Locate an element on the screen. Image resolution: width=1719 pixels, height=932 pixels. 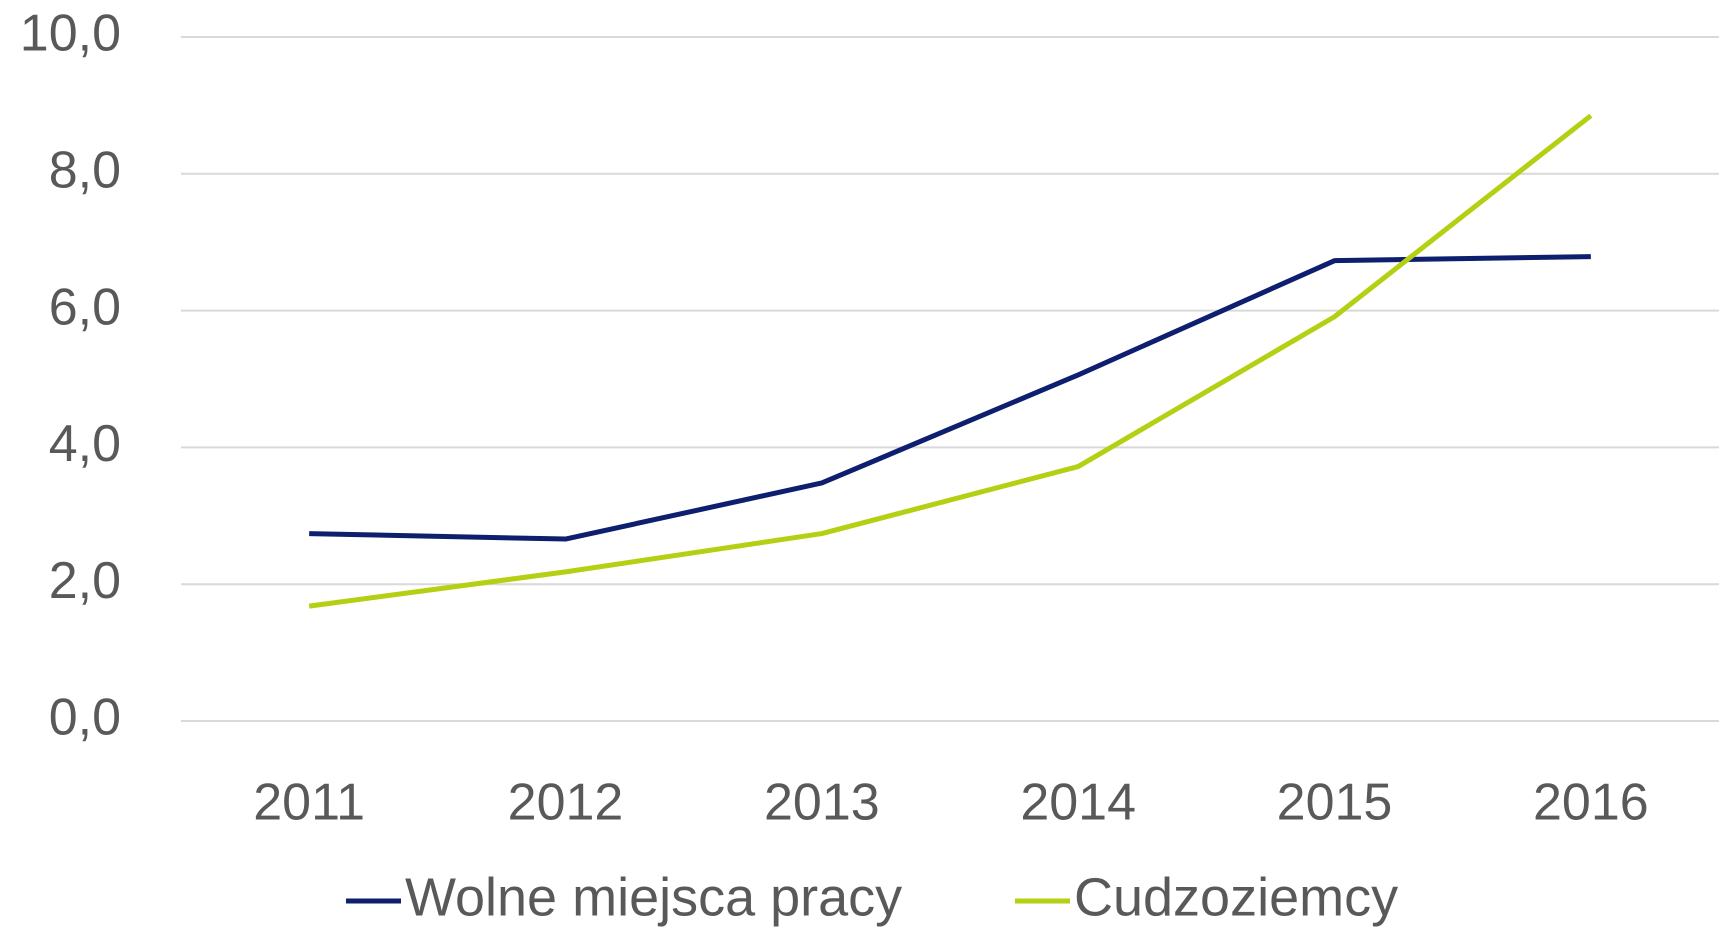
y-tick-label: 2,0 is located at coordinates (85, 581).